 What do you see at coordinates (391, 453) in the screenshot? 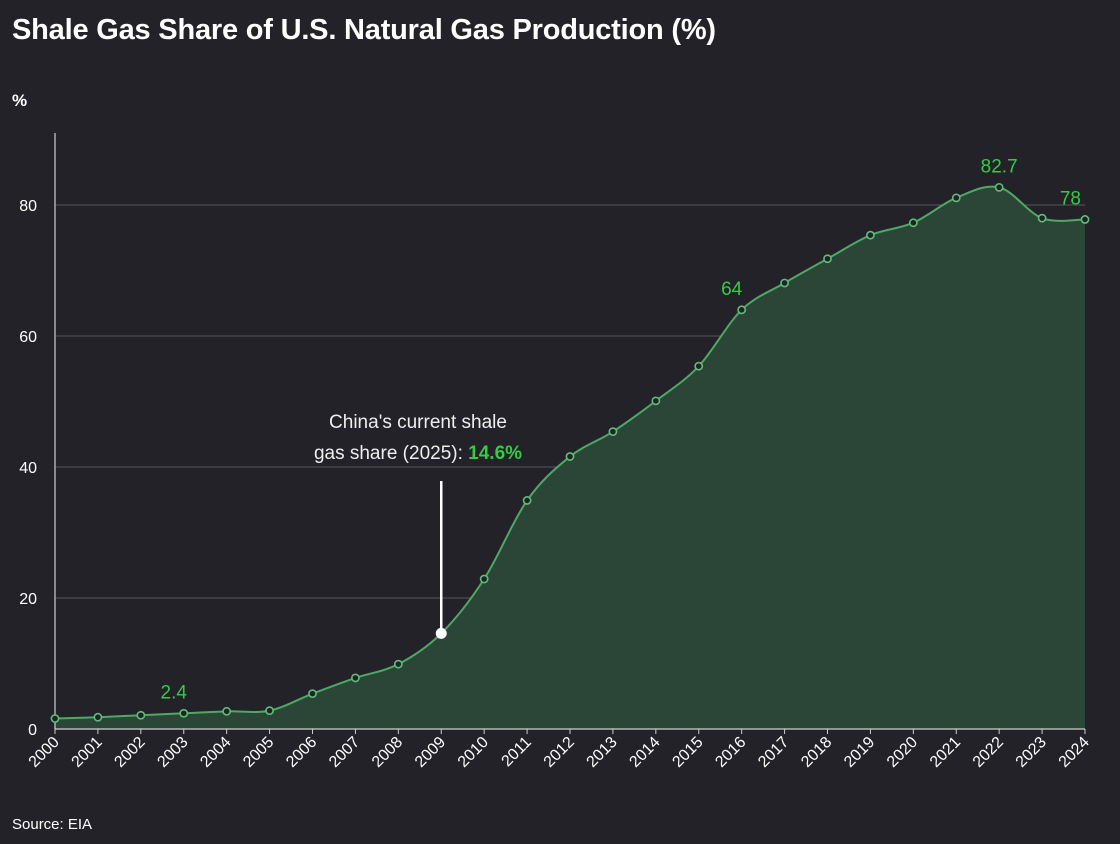
I see `annotation-text-prefix: gas share (2025):` at bounding box center [391, 453].